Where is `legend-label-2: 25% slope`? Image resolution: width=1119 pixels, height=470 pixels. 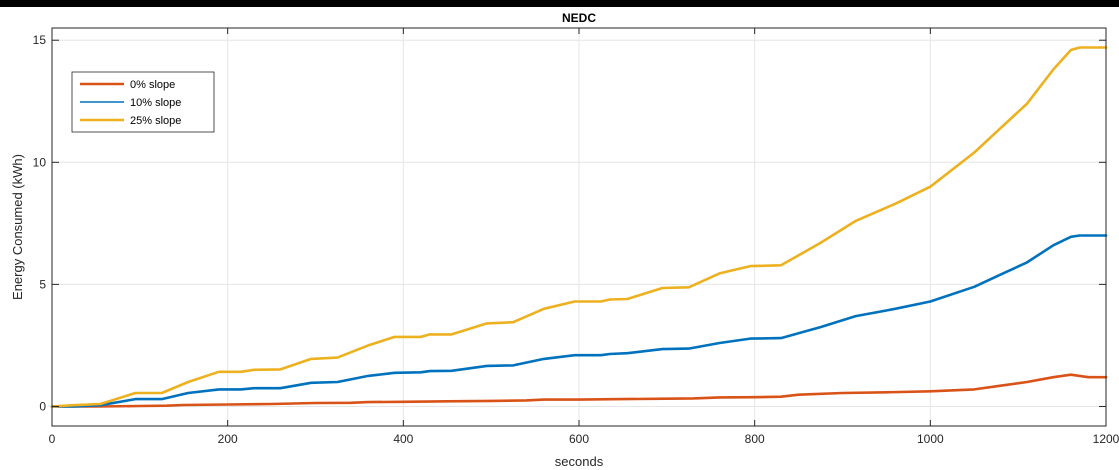
legend-label-2: 25% slope is located at coordinates (155, 121).